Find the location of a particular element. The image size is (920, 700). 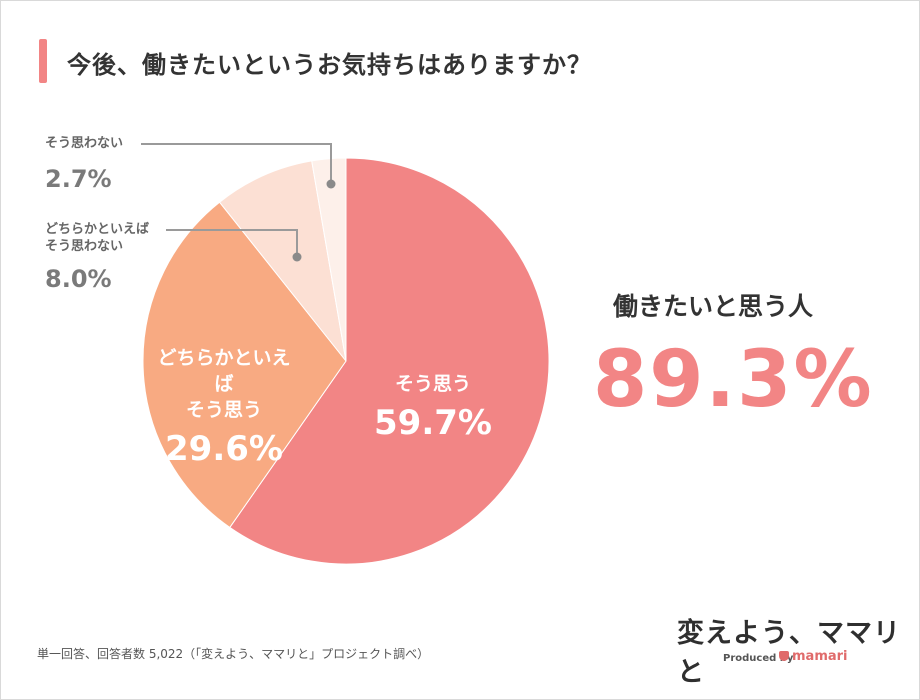

pie-slice-strongly-disagree is located at coordinates (329, 259).